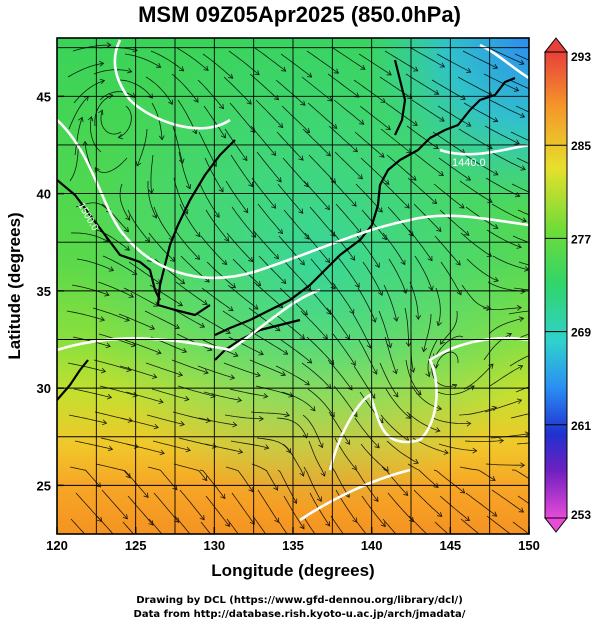 The width and height of the screenshot is (599, 625). I want to click on colorbar-label: 269, so click(581, 333).